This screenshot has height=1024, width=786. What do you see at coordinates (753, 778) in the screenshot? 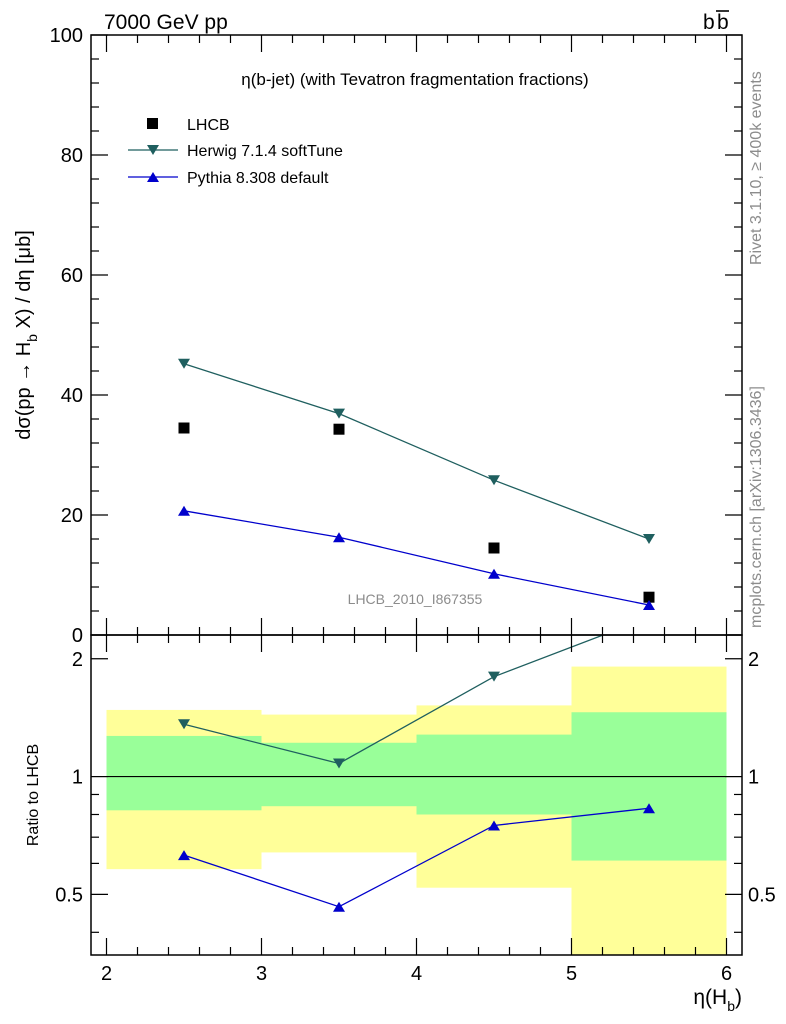
I see `ratio-y-tick-label-right: 1` at bounding box center [753, 778].